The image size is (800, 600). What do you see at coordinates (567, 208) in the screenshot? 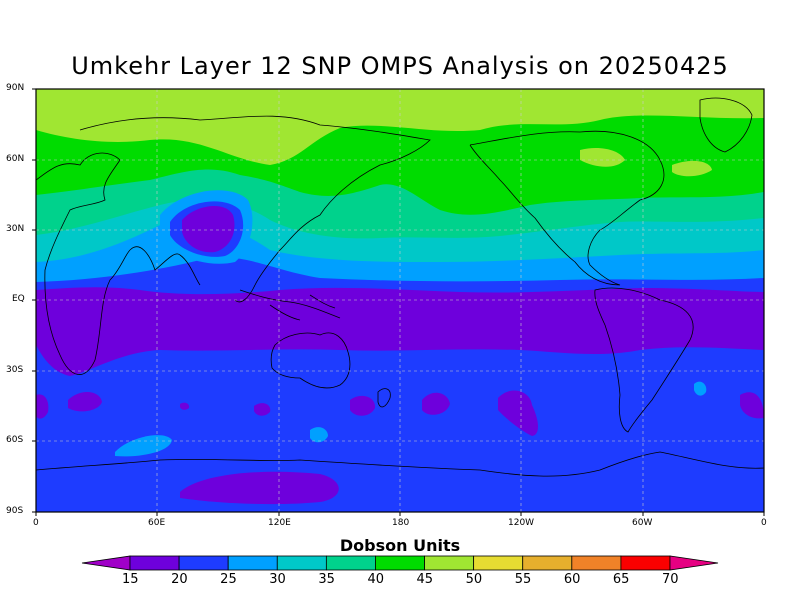
I see `coastline-north-america` at bounding box center [567, 208].